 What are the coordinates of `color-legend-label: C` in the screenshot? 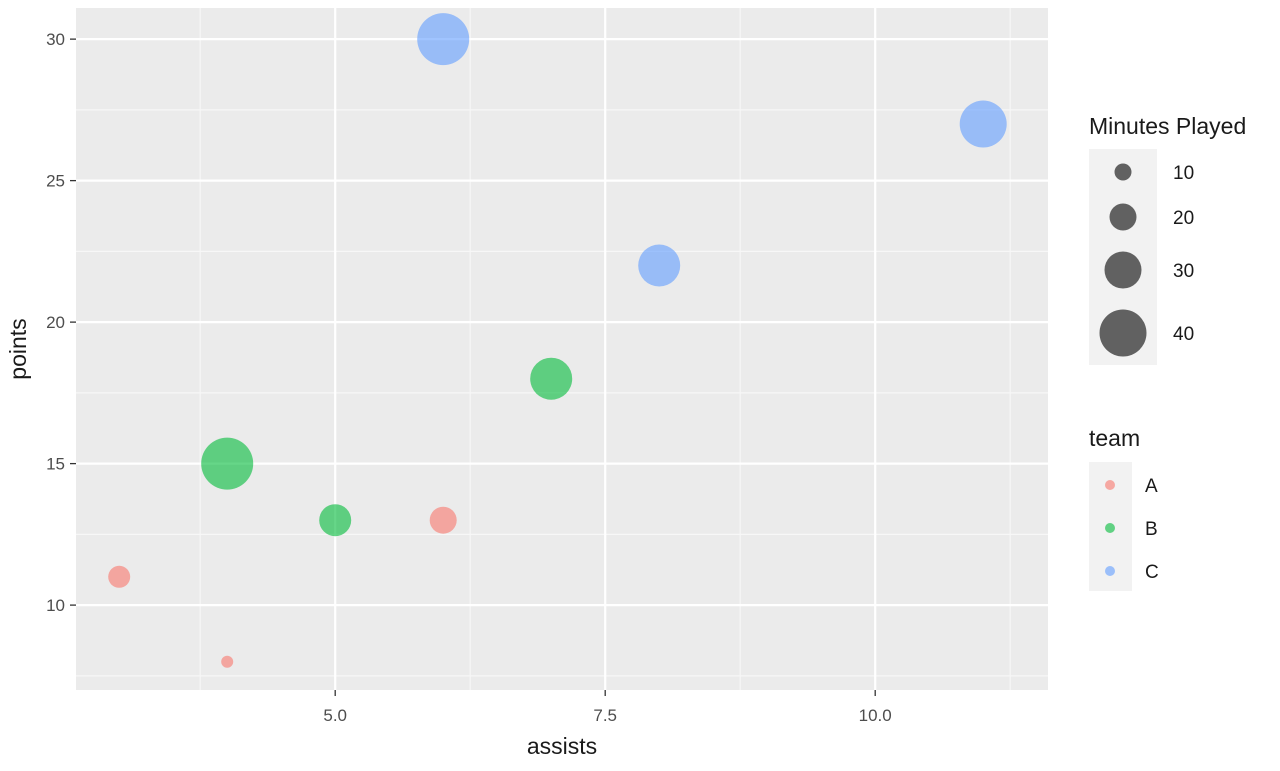 It's located at (1152, 572).